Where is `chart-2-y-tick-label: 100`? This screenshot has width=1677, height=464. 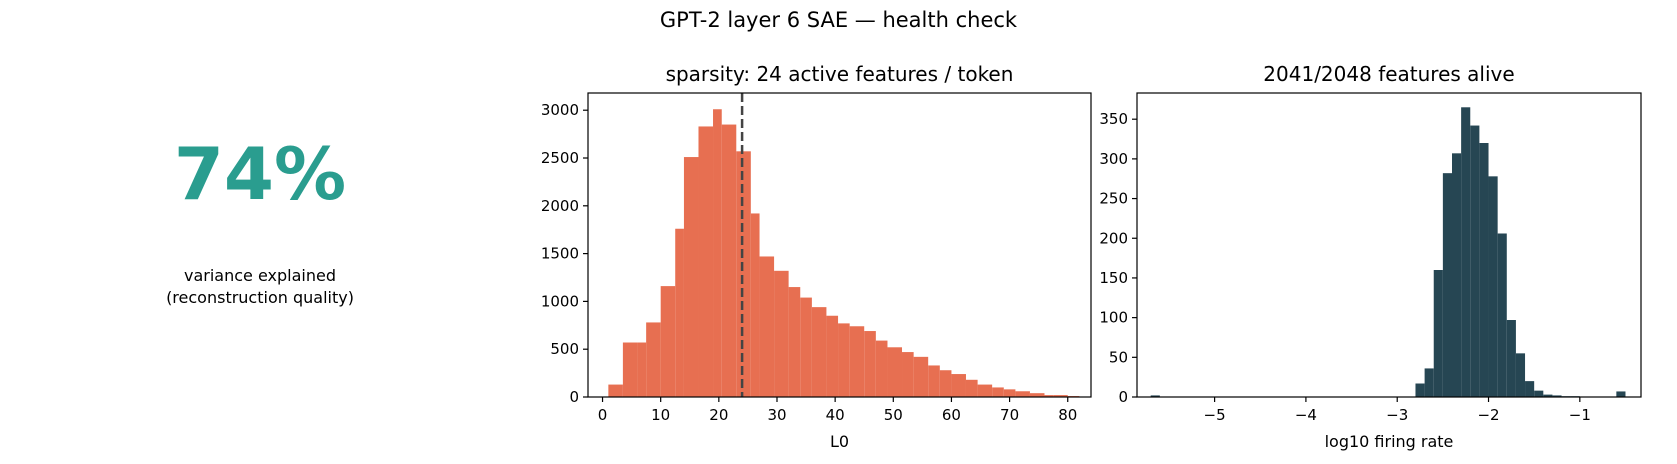
chart-2-y-tick-label: 100 is located at coordinates (1113, 318).